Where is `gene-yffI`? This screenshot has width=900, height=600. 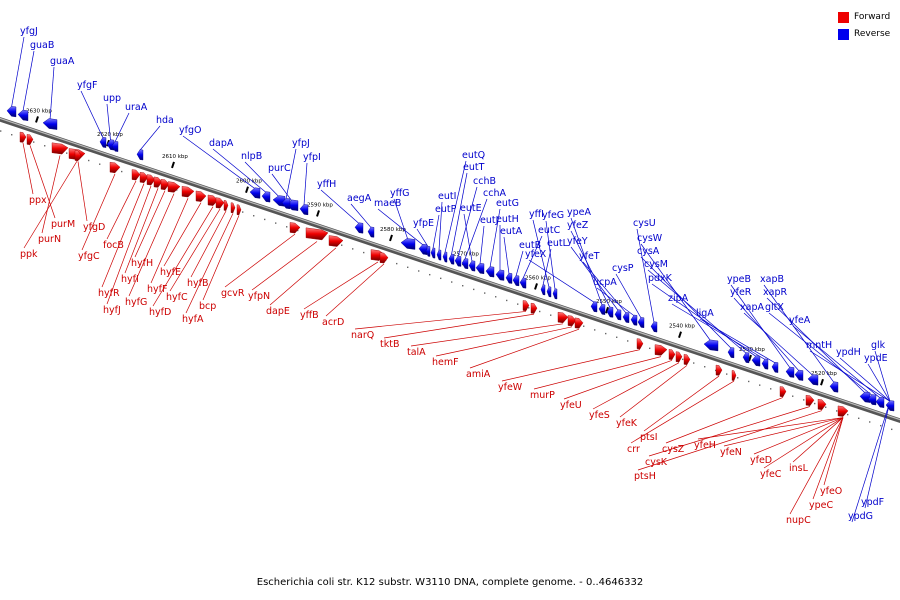 gene-yffI is located at coordinates (549, 292).